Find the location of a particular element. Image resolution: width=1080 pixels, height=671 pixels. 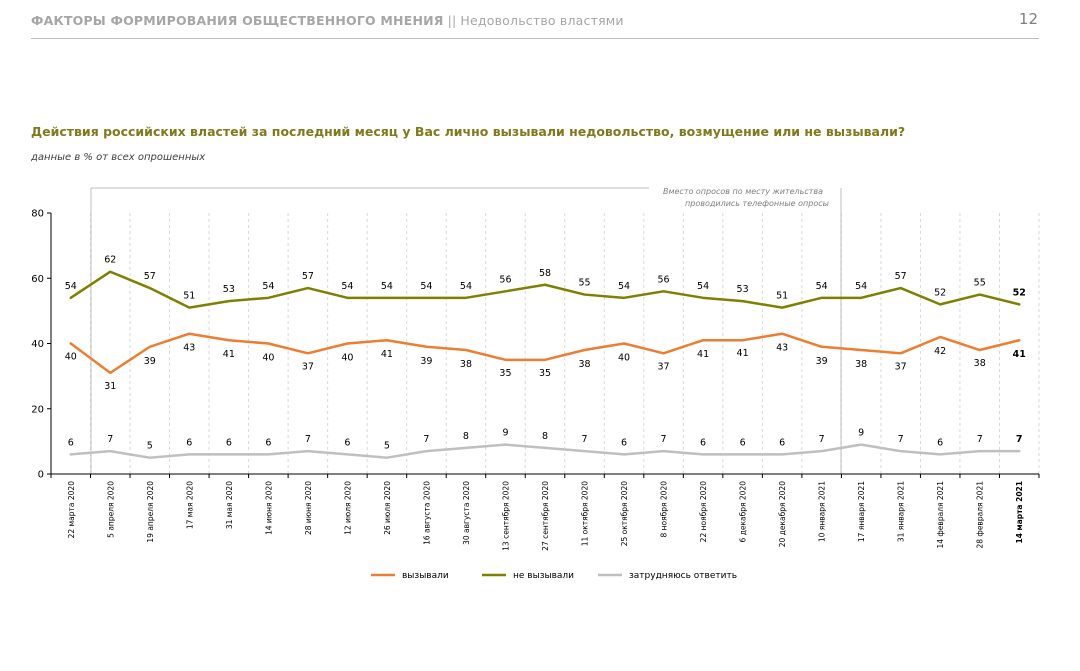

data-label-zatrudnyayus: 9 is located at coordinates (861, 433).